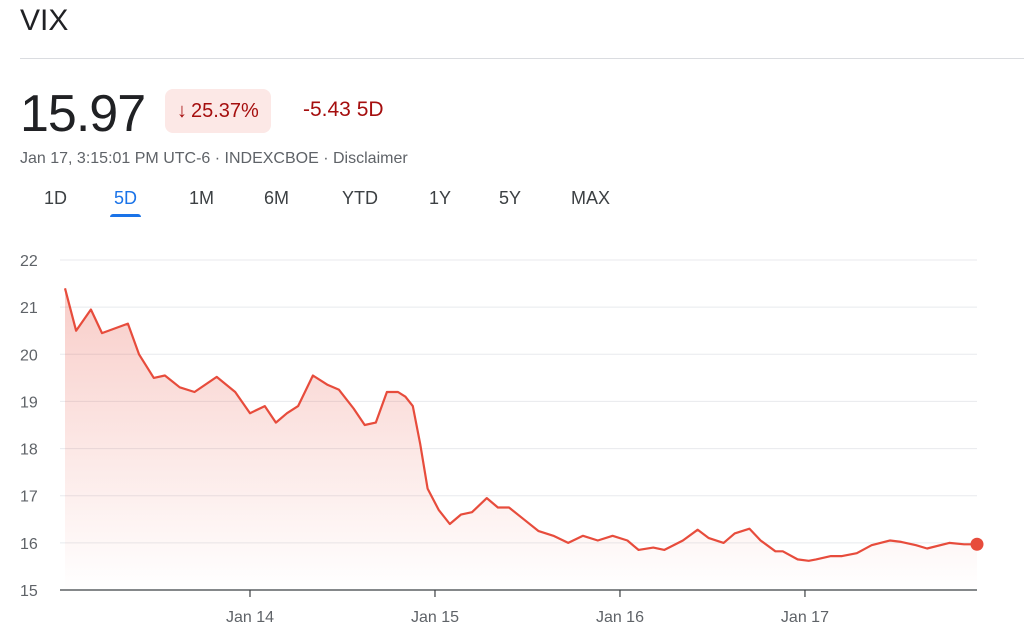 The image size is (1024, 634). Describe the element at coordinates (29, 261) in the screenshot. I see `y-tick-label: 22` at that location.